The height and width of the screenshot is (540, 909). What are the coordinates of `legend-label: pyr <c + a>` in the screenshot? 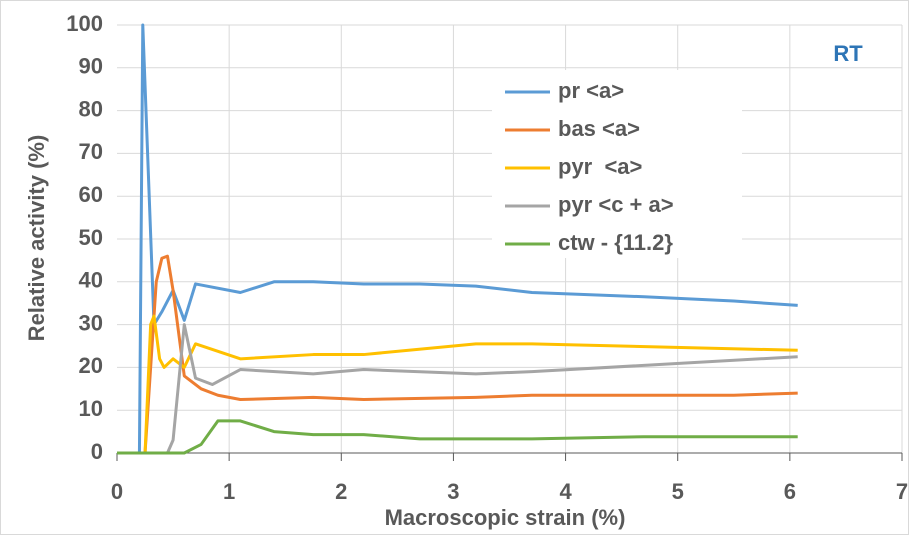 It's located at (616, 204).